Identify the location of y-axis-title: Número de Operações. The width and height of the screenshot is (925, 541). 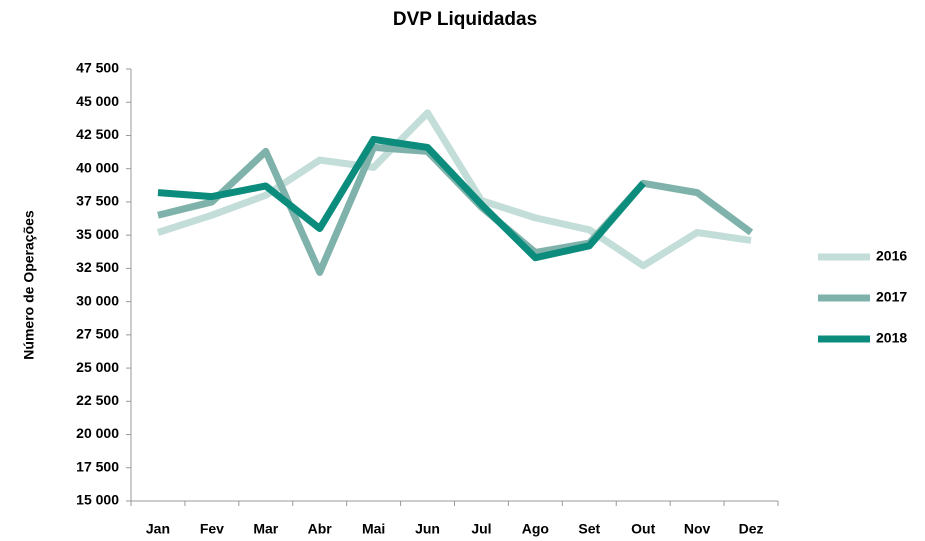
(29, 285).